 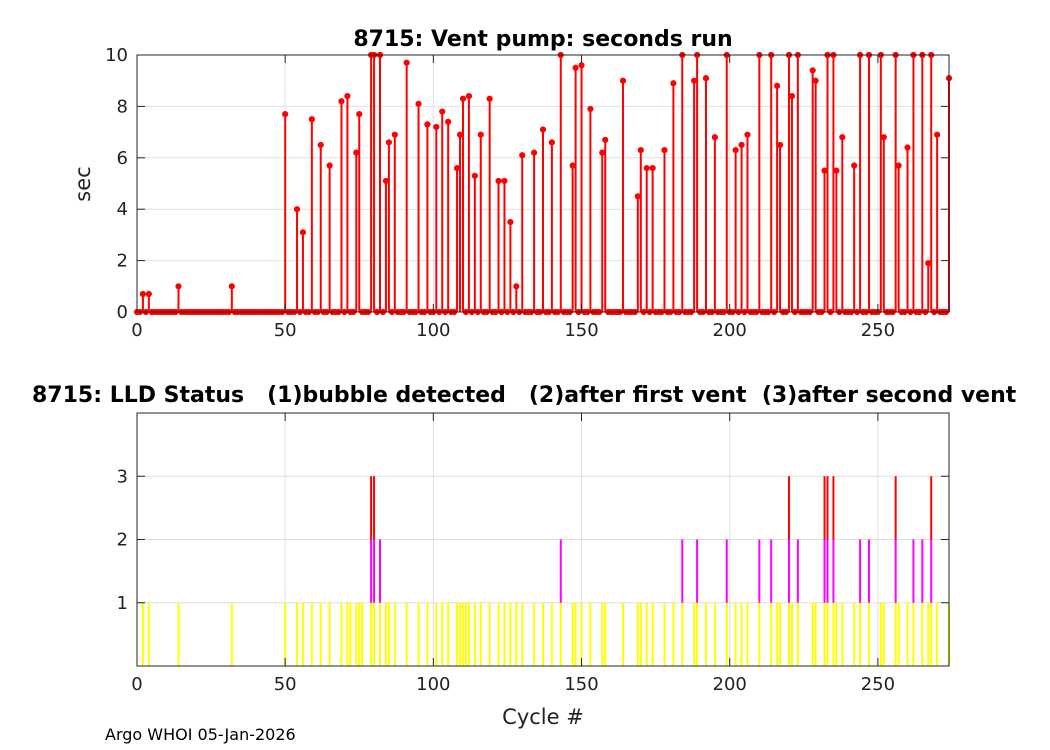 What do you see at coordinates (285, 684) in the screenshot?
I see `bottom-x-tick-label: 50` at bounding box center [285, 684].